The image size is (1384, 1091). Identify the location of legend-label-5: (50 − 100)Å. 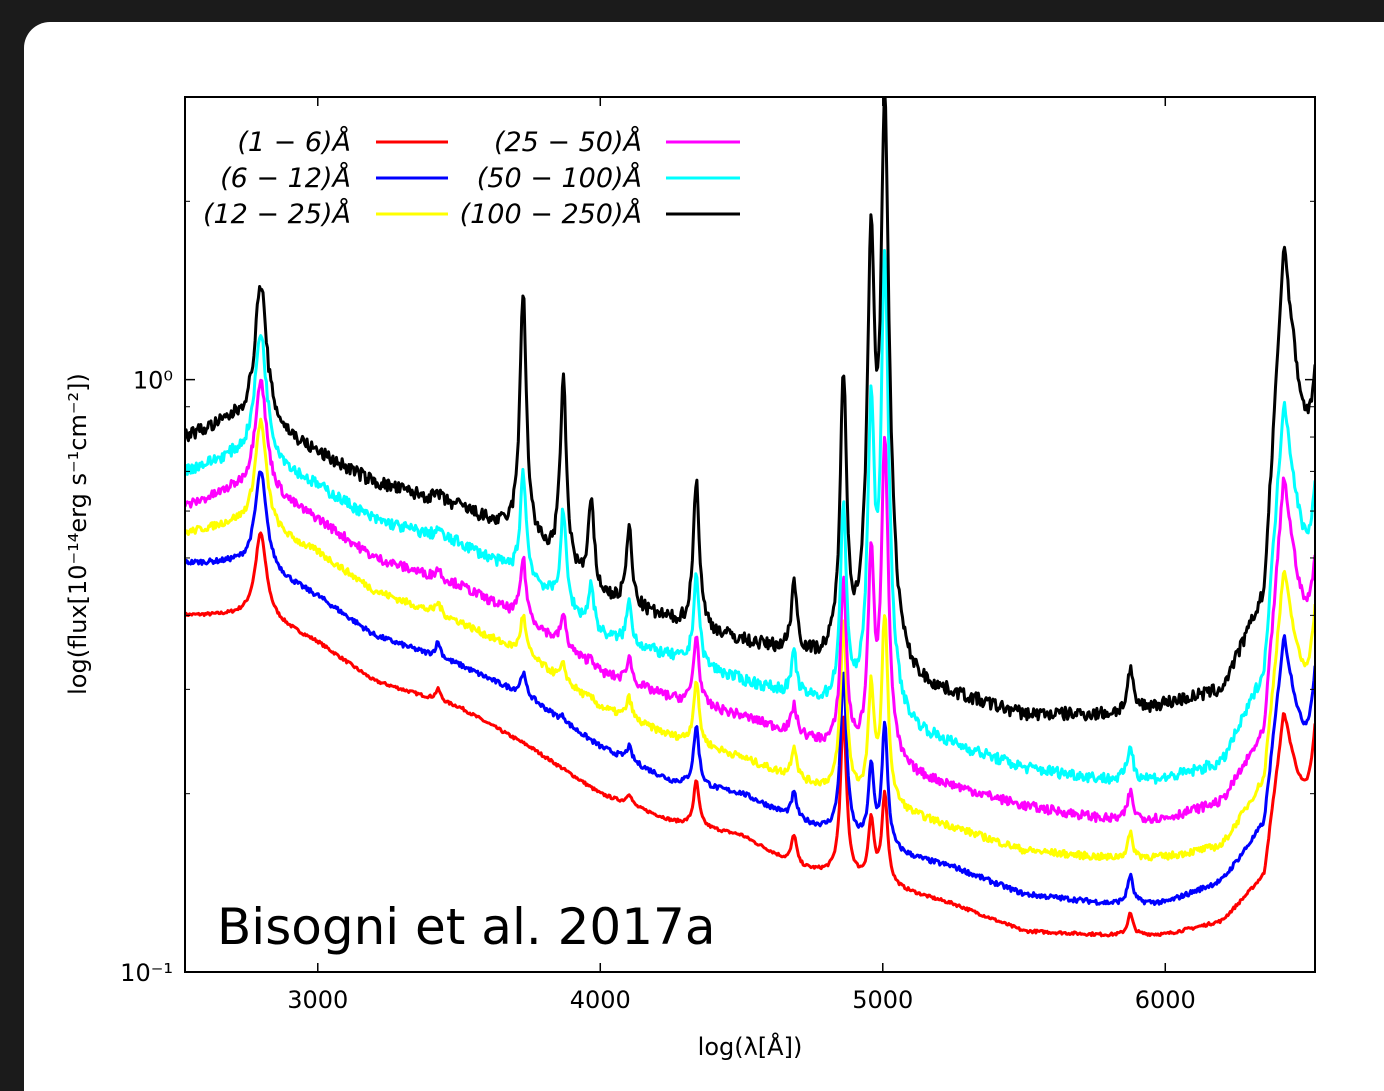
(559, 178).